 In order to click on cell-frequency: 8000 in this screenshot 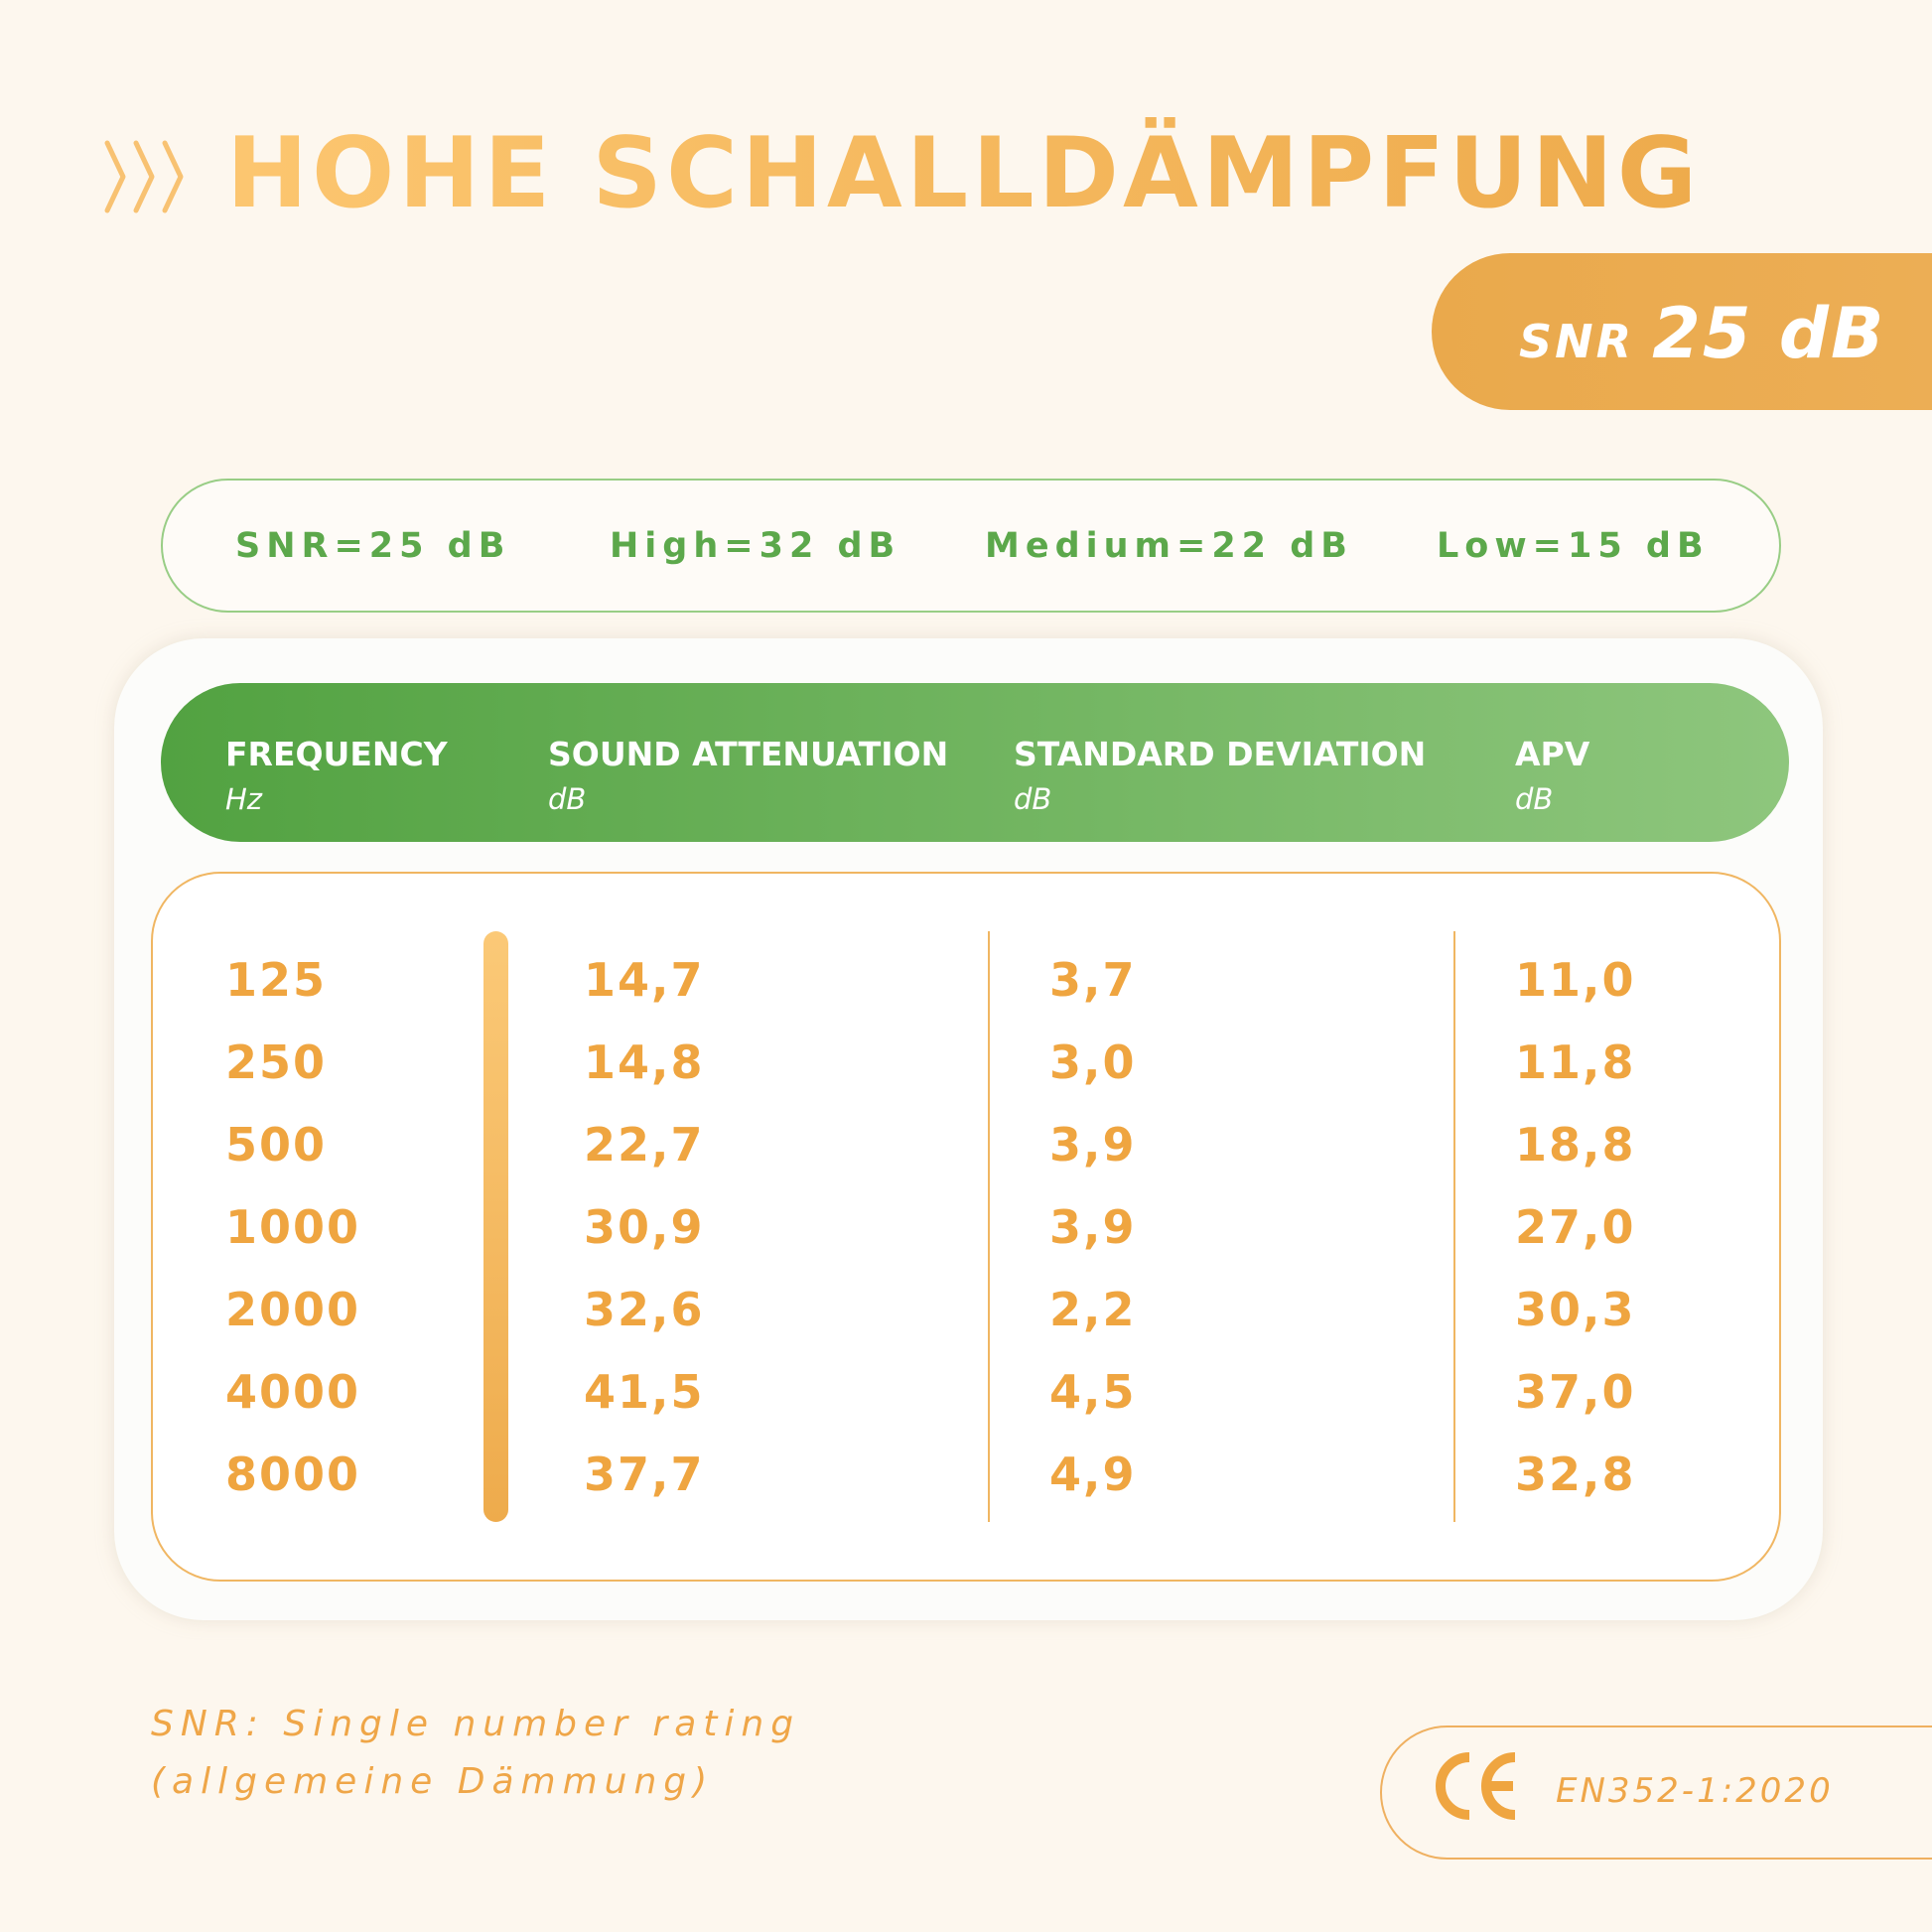, I will do `click(293, 1475)`.